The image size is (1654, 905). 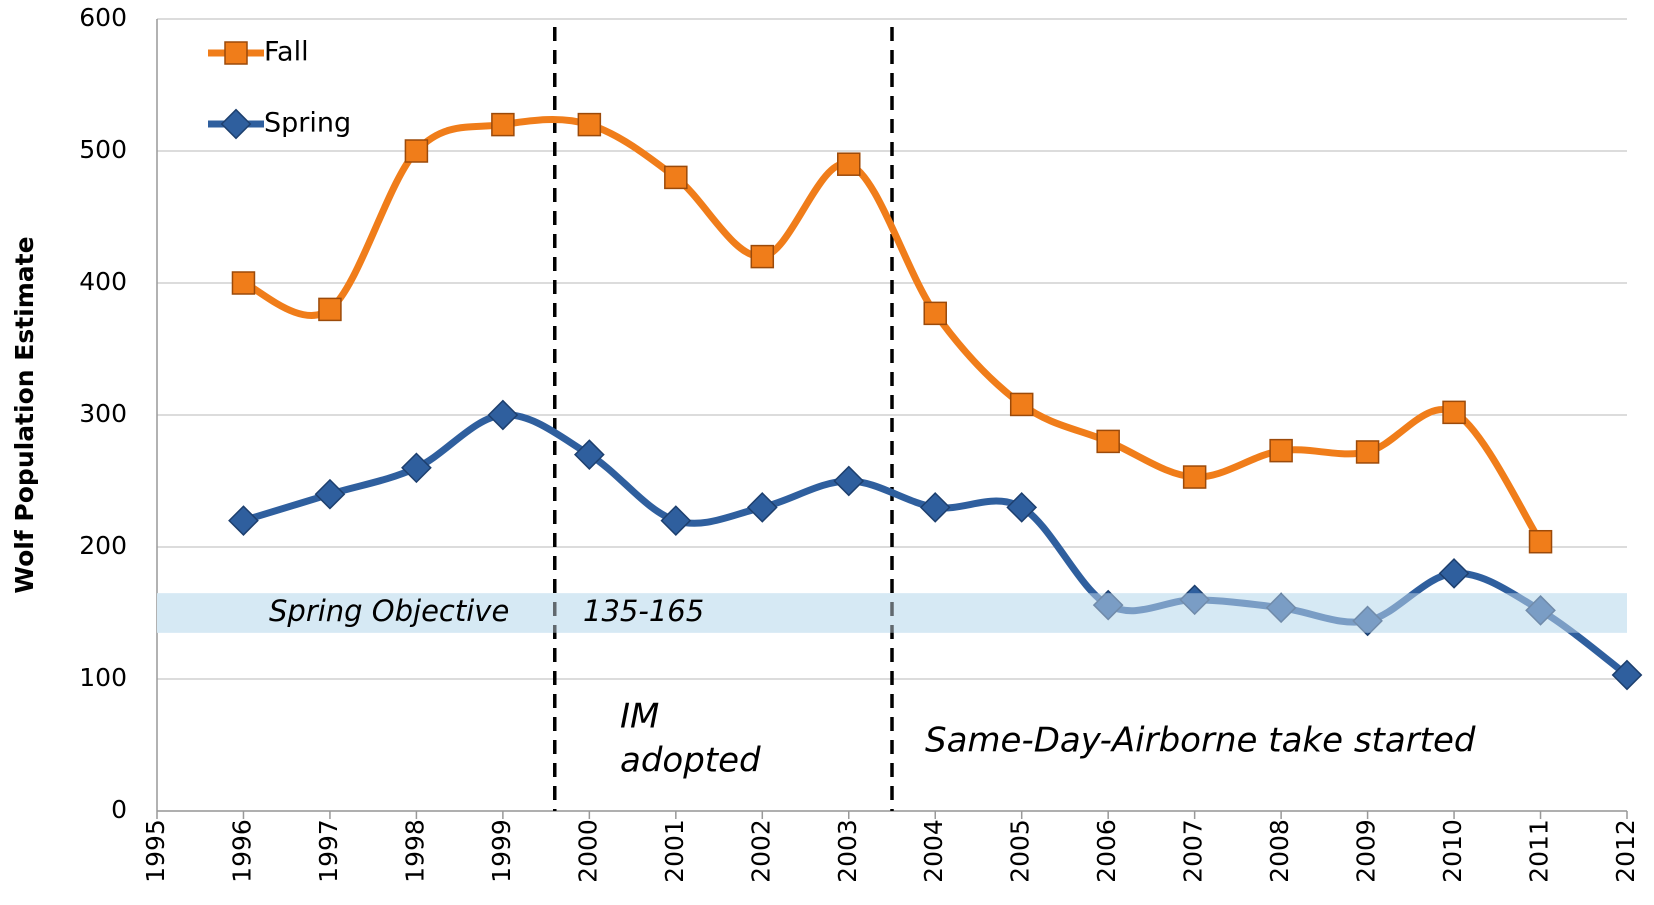 What do you see at coordinates (674, 851) in the screenshot?
I see `x-tick-label: 2001` at bounding box center [674, 851].